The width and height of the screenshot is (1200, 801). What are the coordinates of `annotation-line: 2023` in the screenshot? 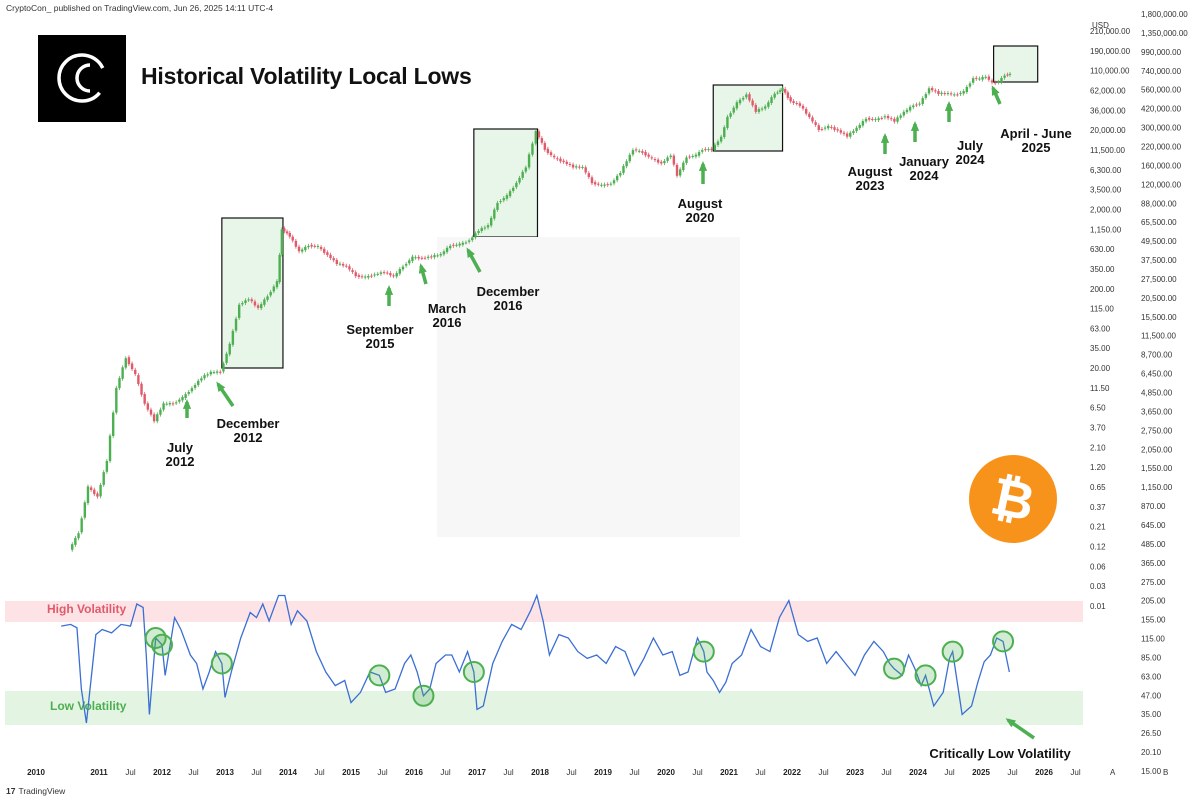 It's located at (870, 185).